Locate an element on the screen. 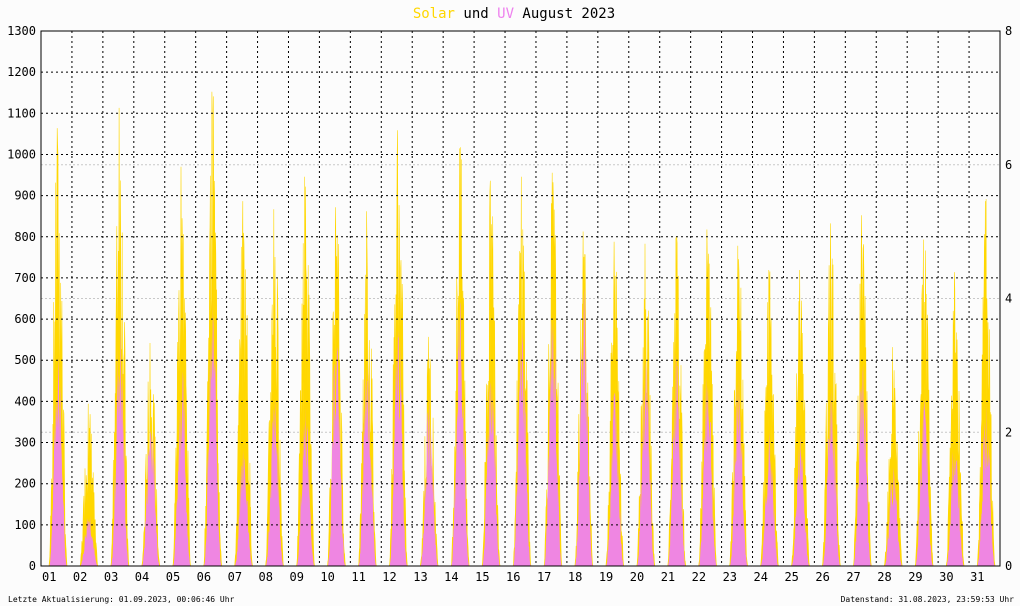  x-tick-label: 03 is located at coordinates (111, 577).